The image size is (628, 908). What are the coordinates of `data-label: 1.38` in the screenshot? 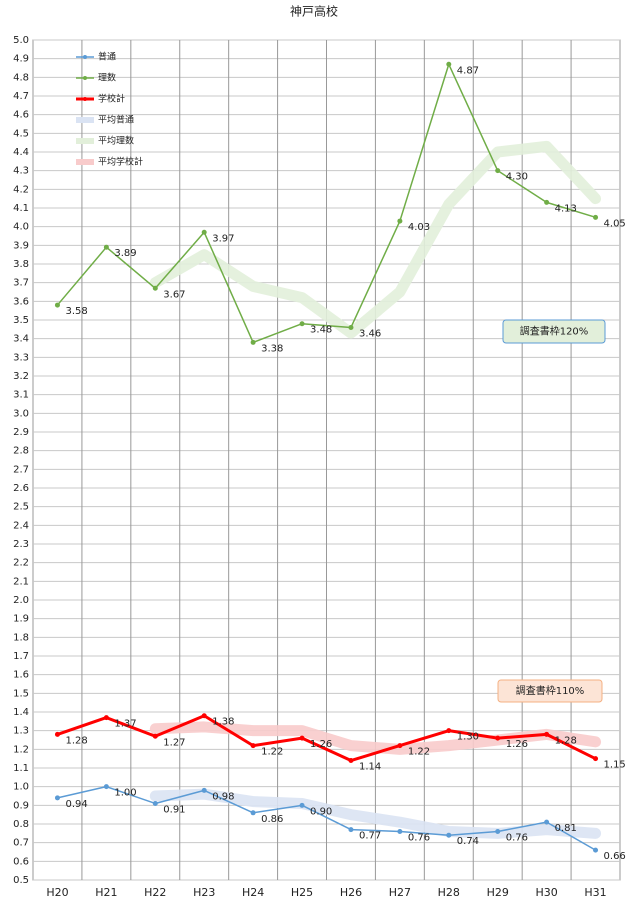 It's located at (223, 722).